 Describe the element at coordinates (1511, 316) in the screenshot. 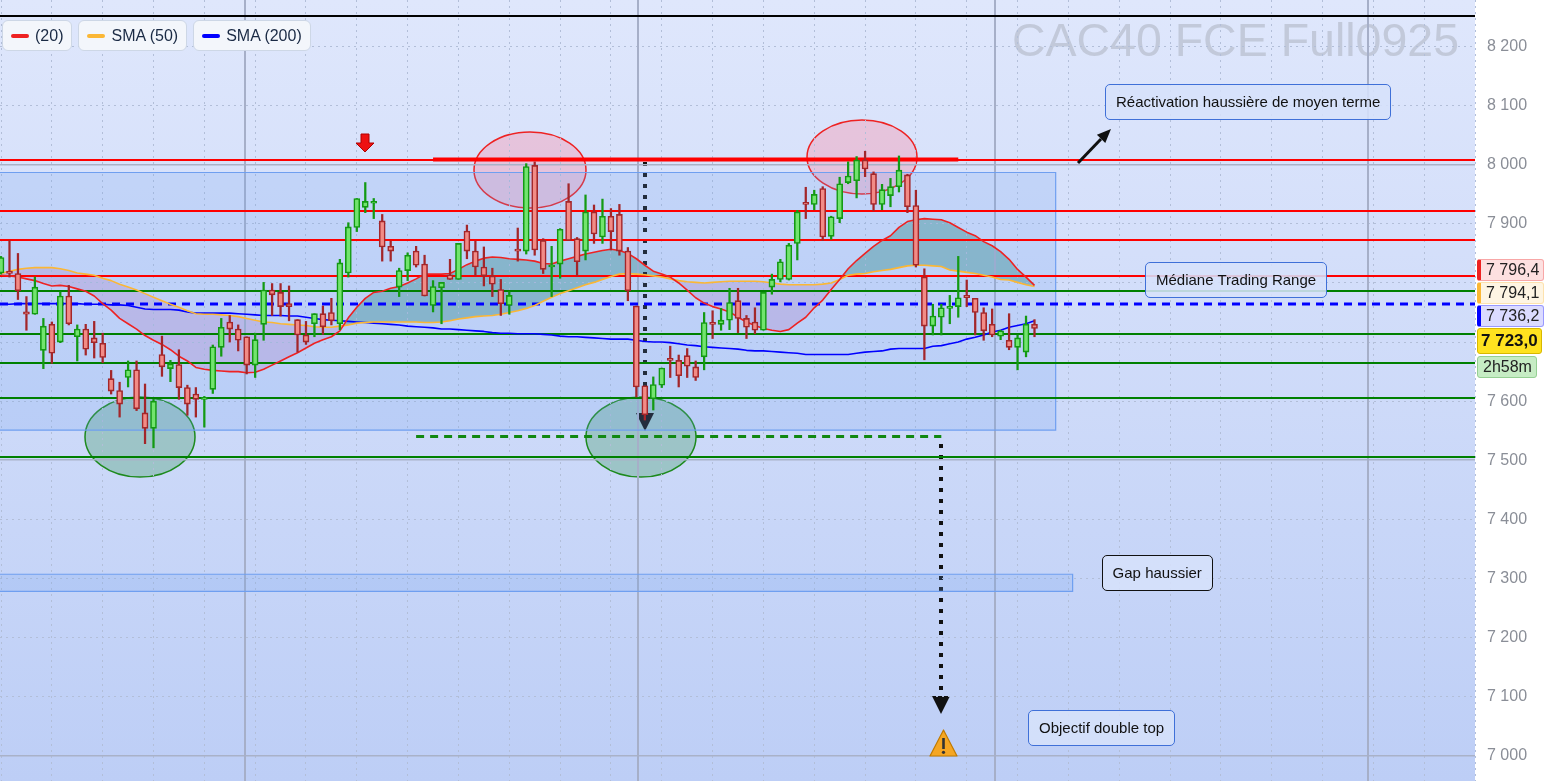

I see `text: 7 736,2` at that location.